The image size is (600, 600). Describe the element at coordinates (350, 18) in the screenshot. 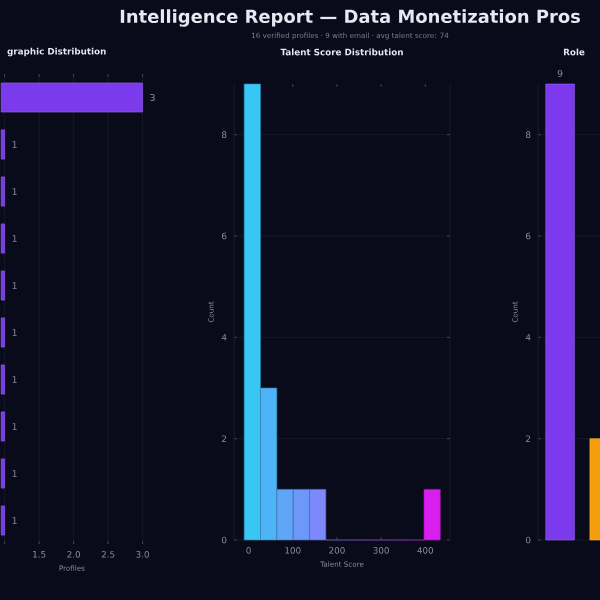

I see `text: Intelligence Report — Data Monetization Pros` at that location.